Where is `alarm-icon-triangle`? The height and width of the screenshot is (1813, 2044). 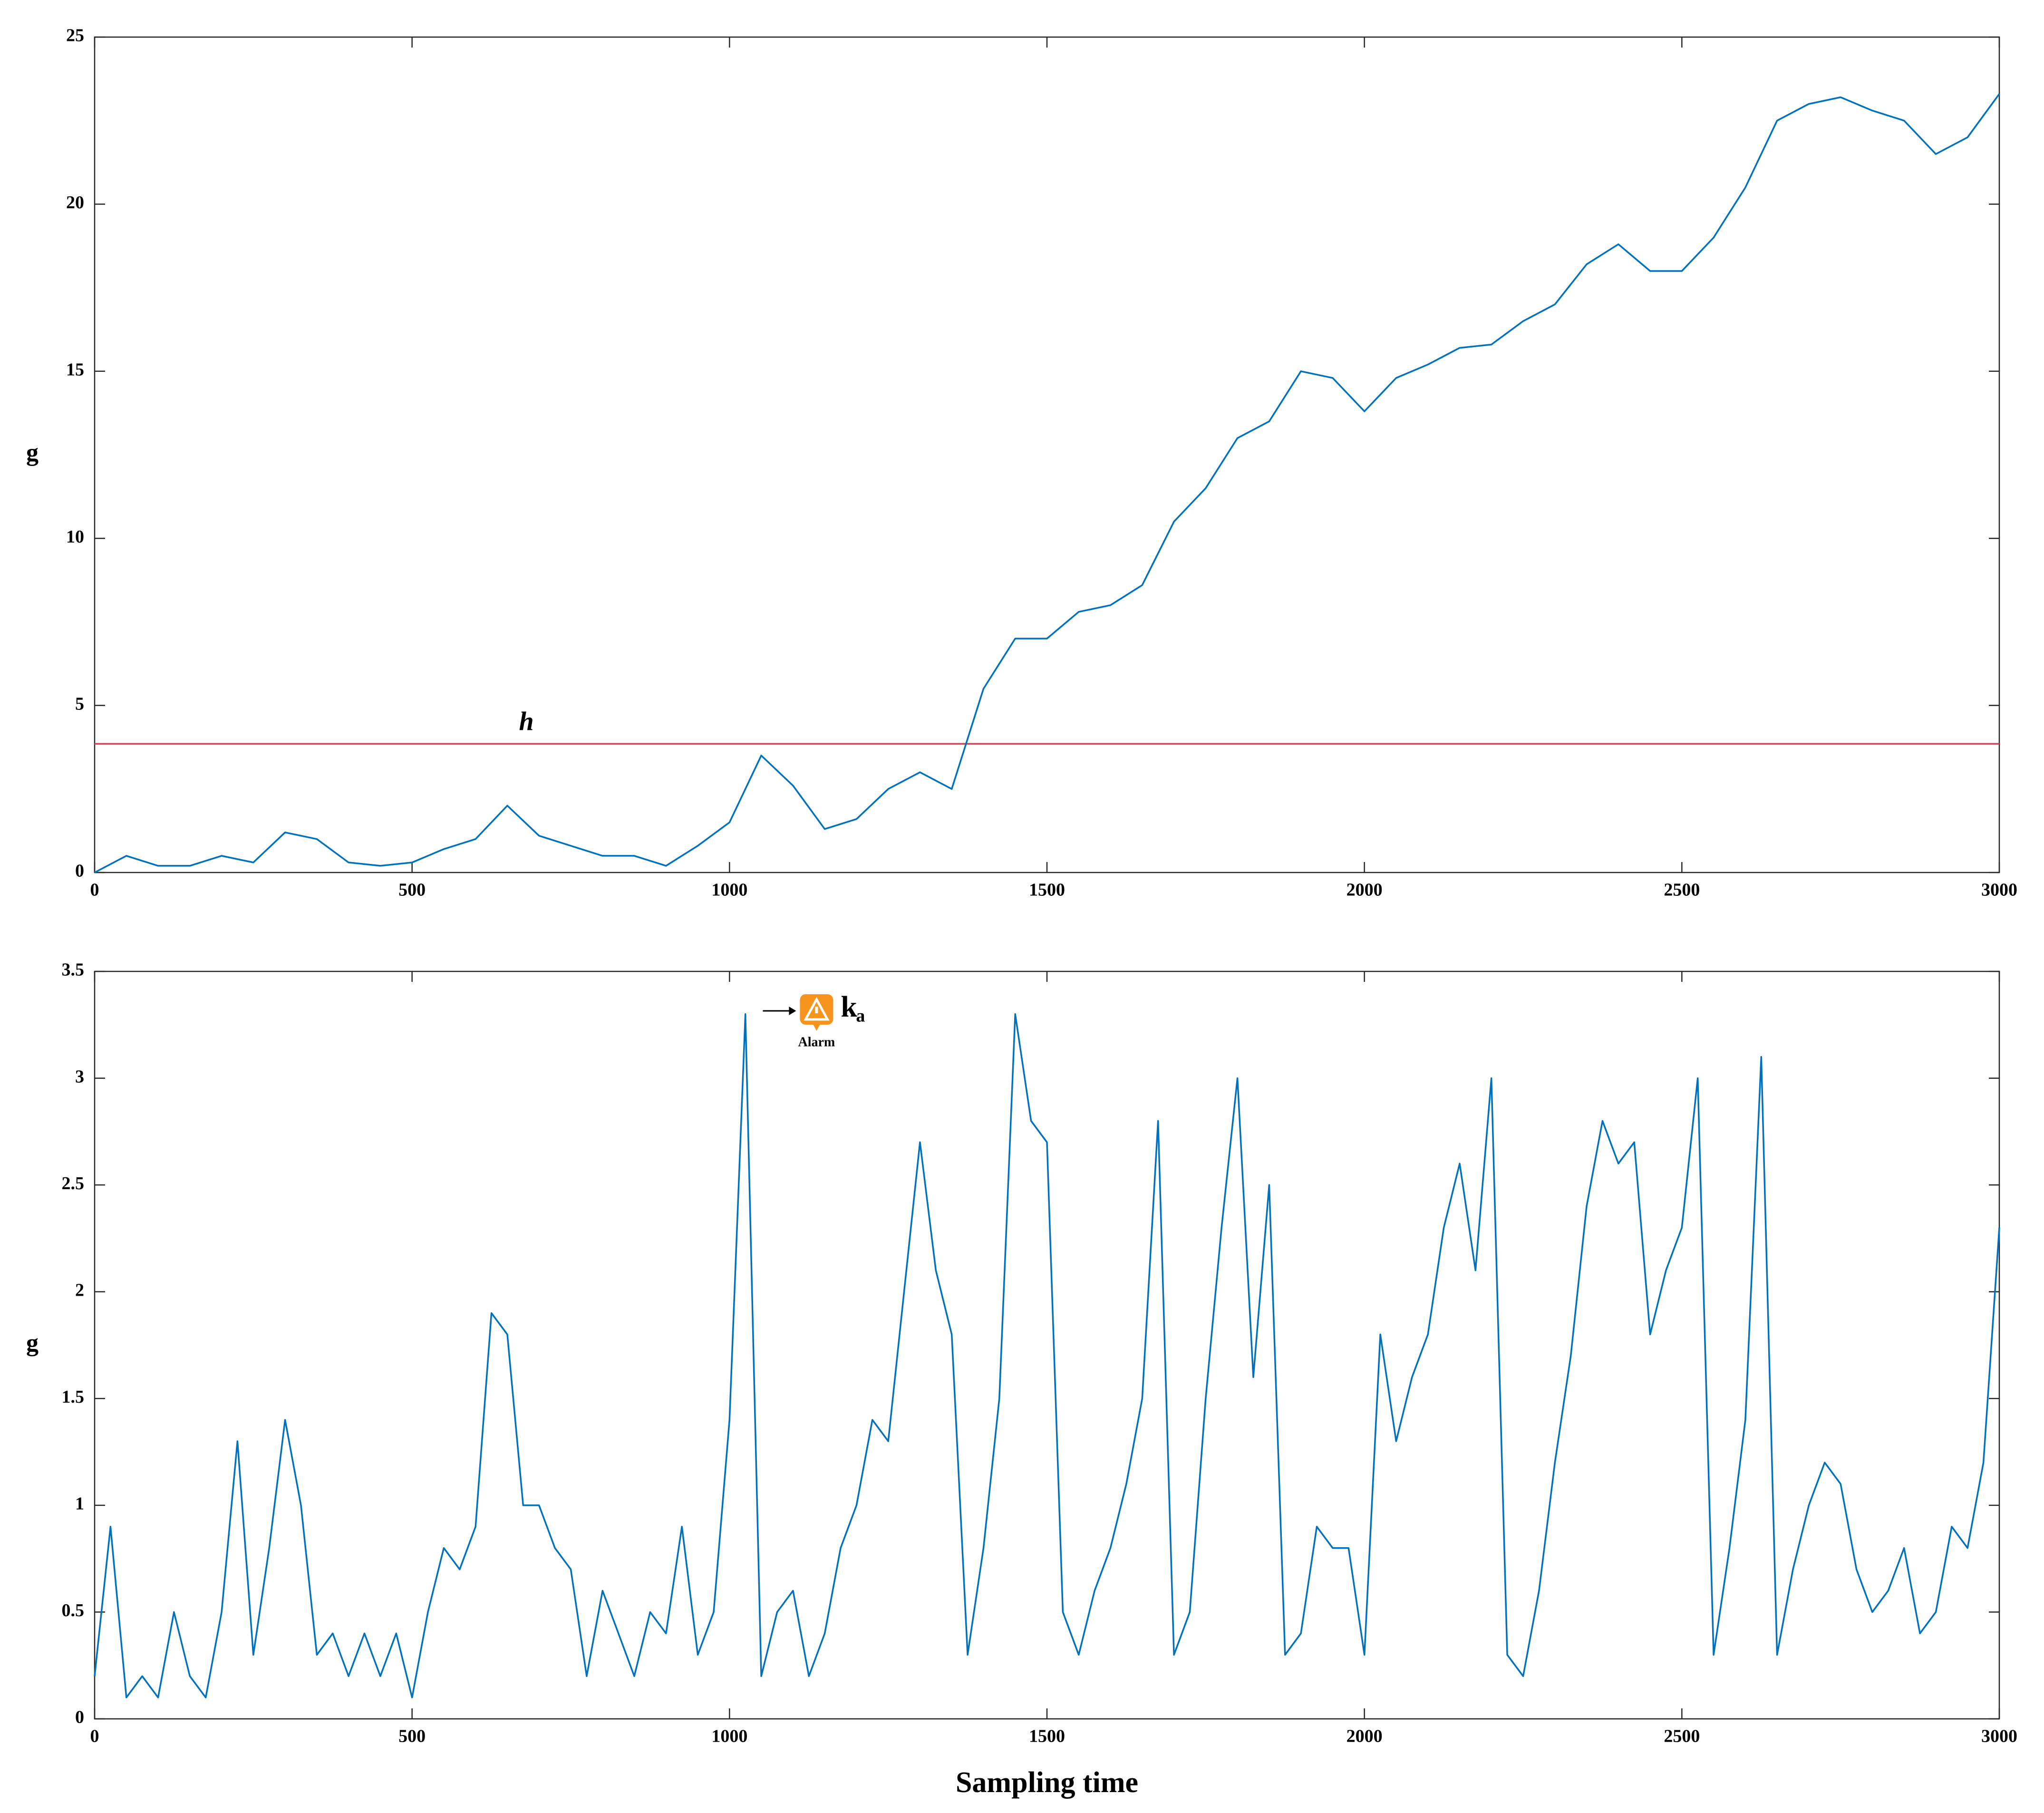 alarm-icon-triangle is located at coordinates (817, 1009).